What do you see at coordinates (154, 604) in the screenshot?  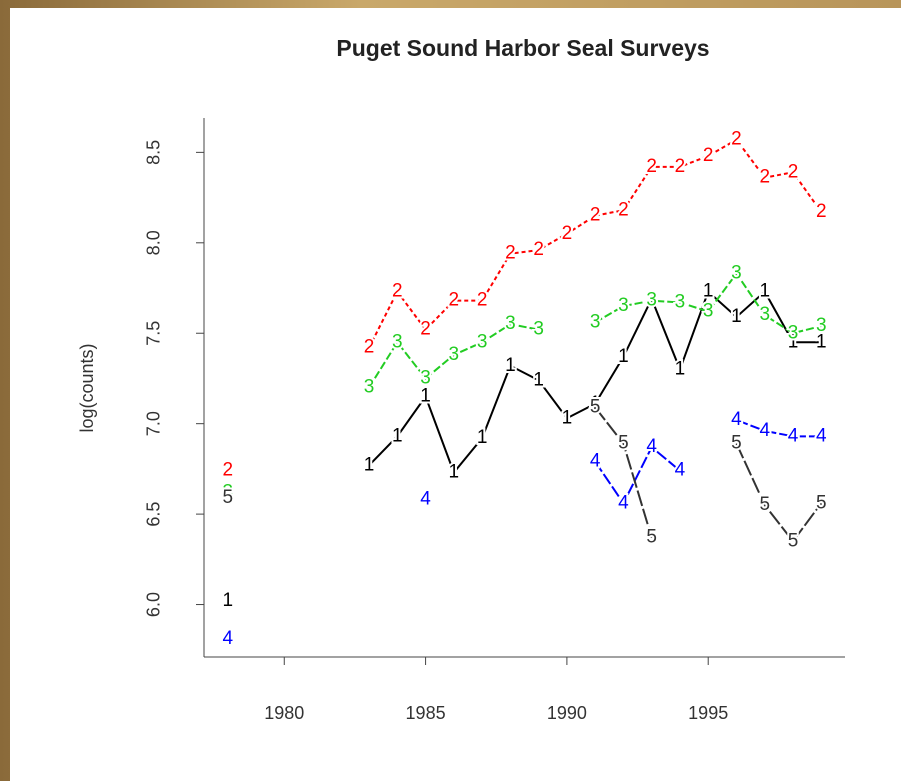 I see `y-tick-label: 6.0` at bounding box center [154, 604].